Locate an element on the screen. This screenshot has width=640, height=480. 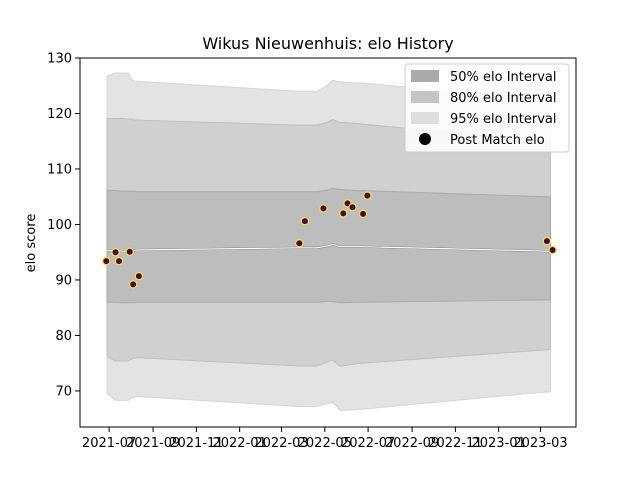
legend-box is located at coordinates (487, 108).